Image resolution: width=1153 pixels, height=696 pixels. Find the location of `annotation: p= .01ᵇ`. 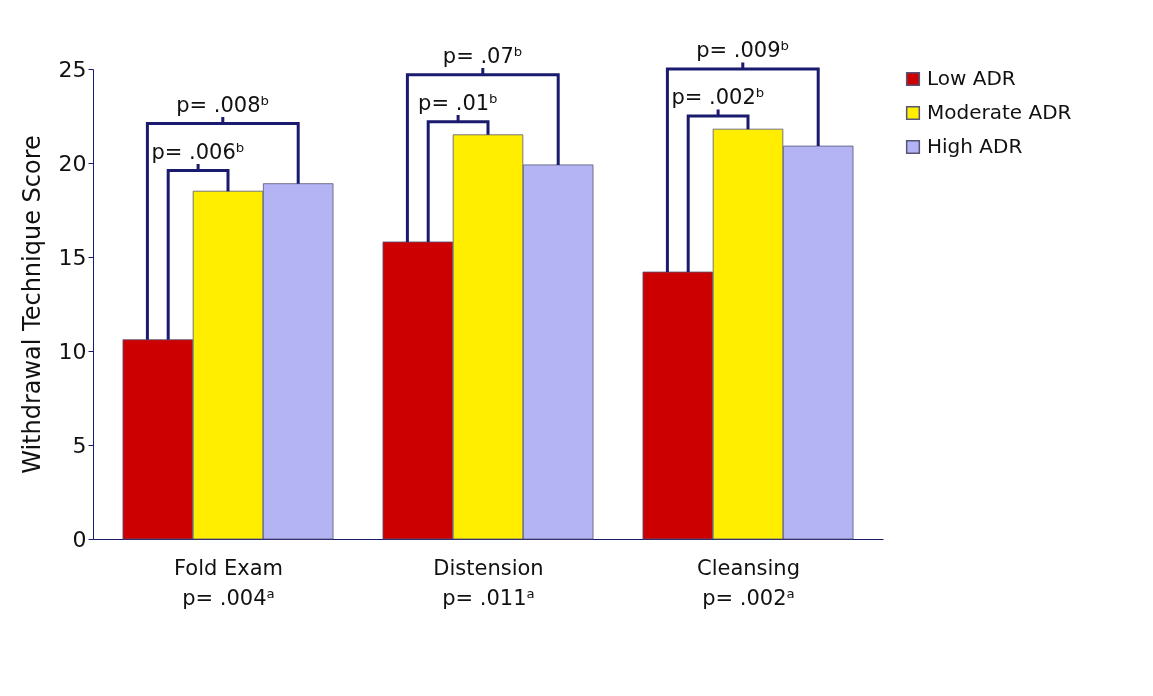

annotation: p= .01ᵇ is located at coordinates (458, 103).